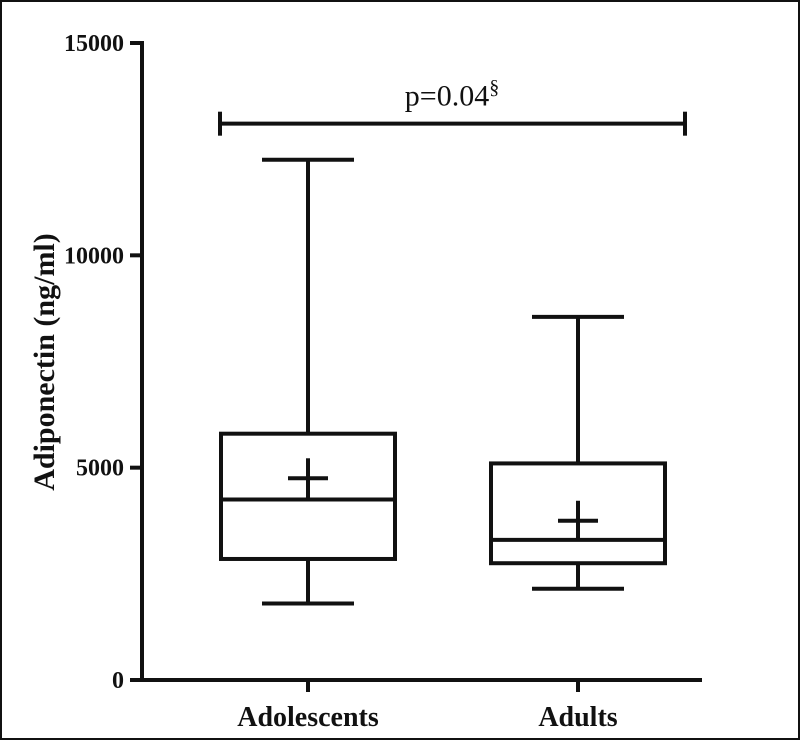 The height and width of the screenshot is (742, 800). I want to click on p-value-annotation: p=0.04§, so click(452, 95).